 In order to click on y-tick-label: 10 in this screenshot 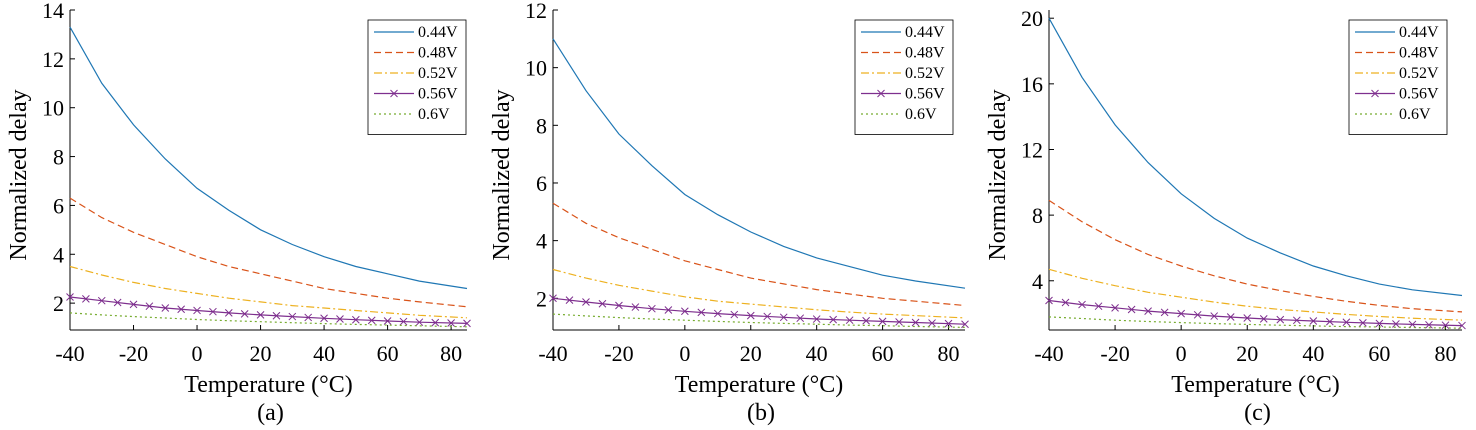, I will do `click(53, 108)`.